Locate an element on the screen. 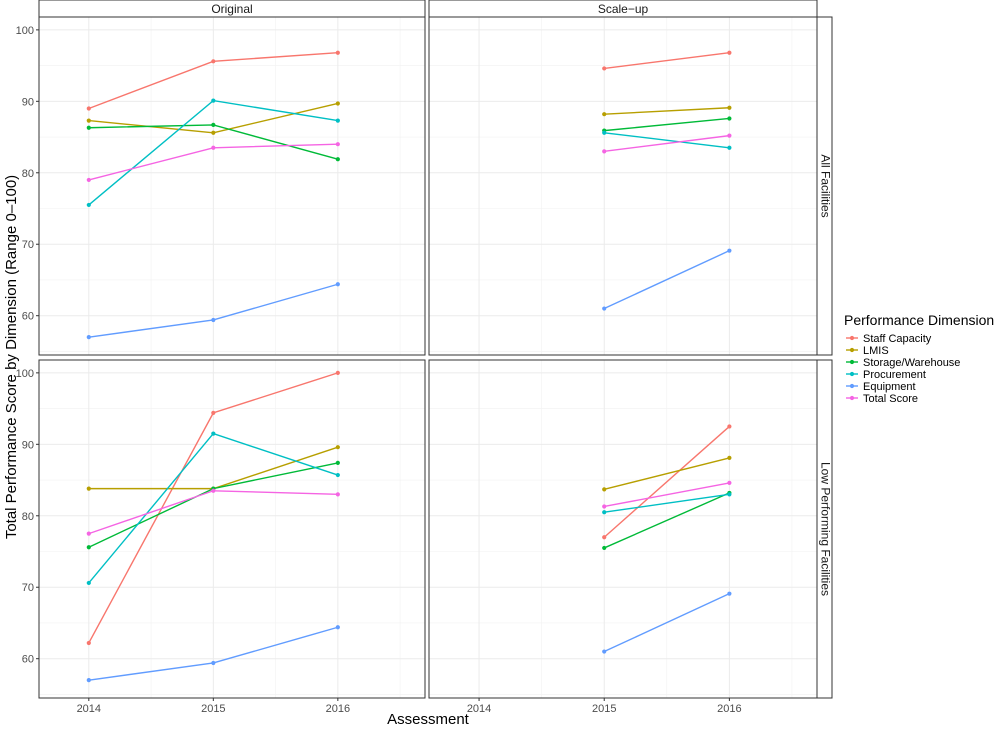 The image size is (1000, 735). legend-item-procurement: Procurement is located at coordinates (886, 375).